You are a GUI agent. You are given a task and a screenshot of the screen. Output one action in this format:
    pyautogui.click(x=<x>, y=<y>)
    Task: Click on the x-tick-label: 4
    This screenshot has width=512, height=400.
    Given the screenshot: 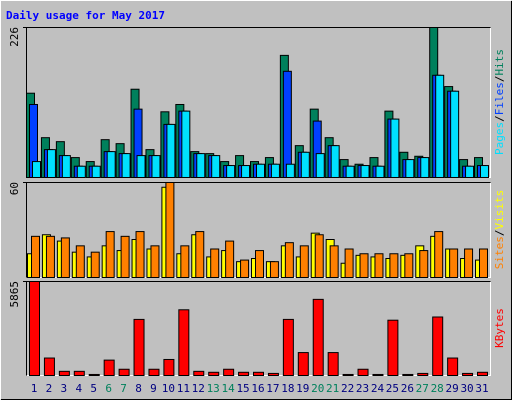 What is the action you would take?
    pyautogui.click(x=78, y=388)
    